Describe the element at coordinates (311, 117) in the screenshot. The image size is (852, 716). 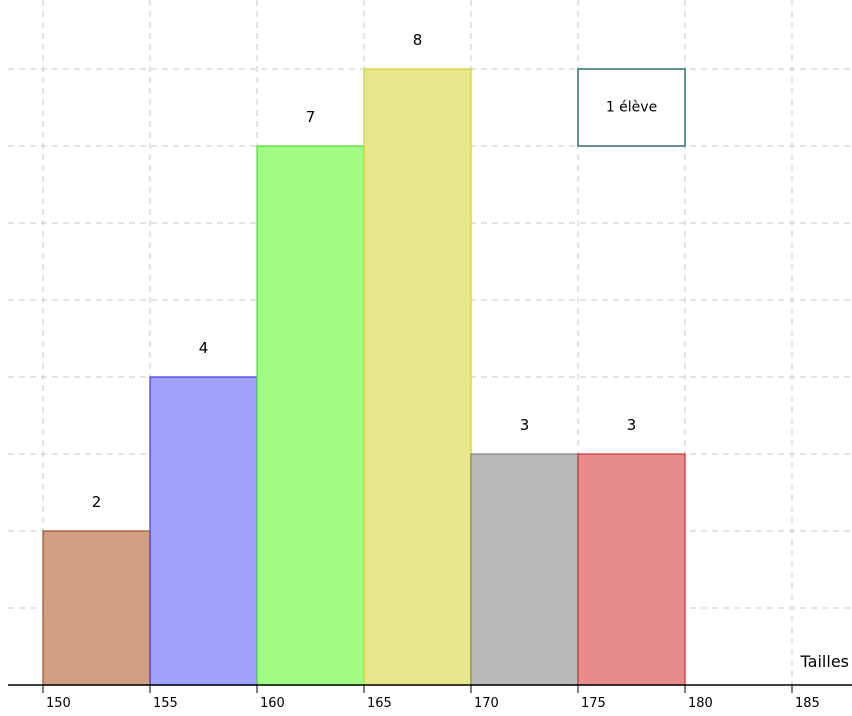
I see `bar-value-label: 7` at that location.